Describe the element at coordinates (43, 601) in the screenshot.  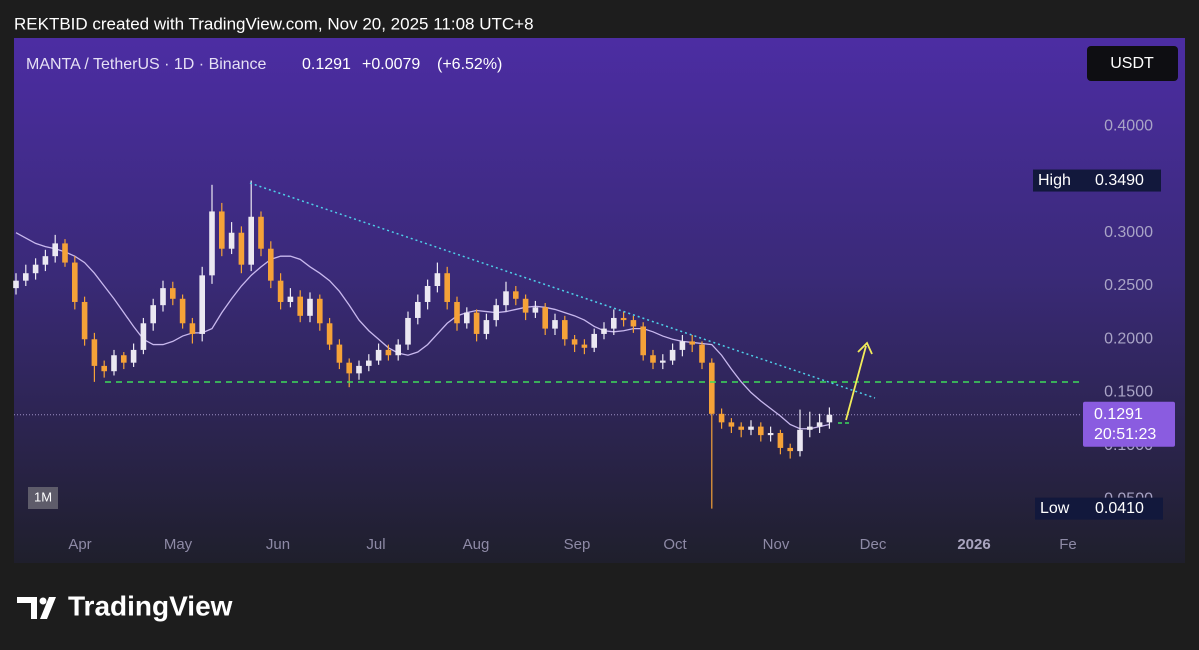
I see `logo-dot` at that location.